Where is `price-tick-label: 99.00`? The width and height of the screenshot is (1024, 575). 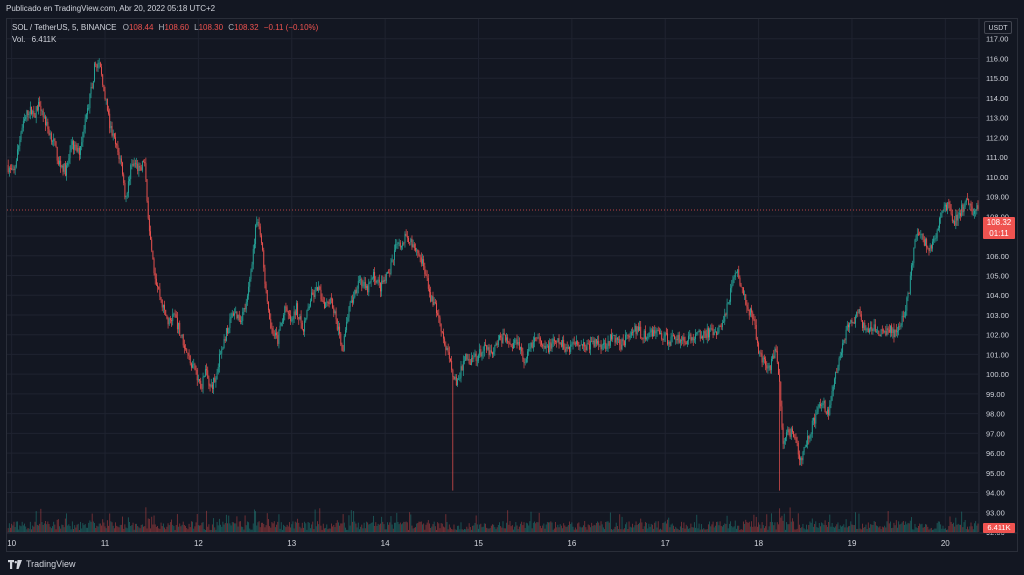 price-tick-label: 99.00 is located at coordinates (995, 394).